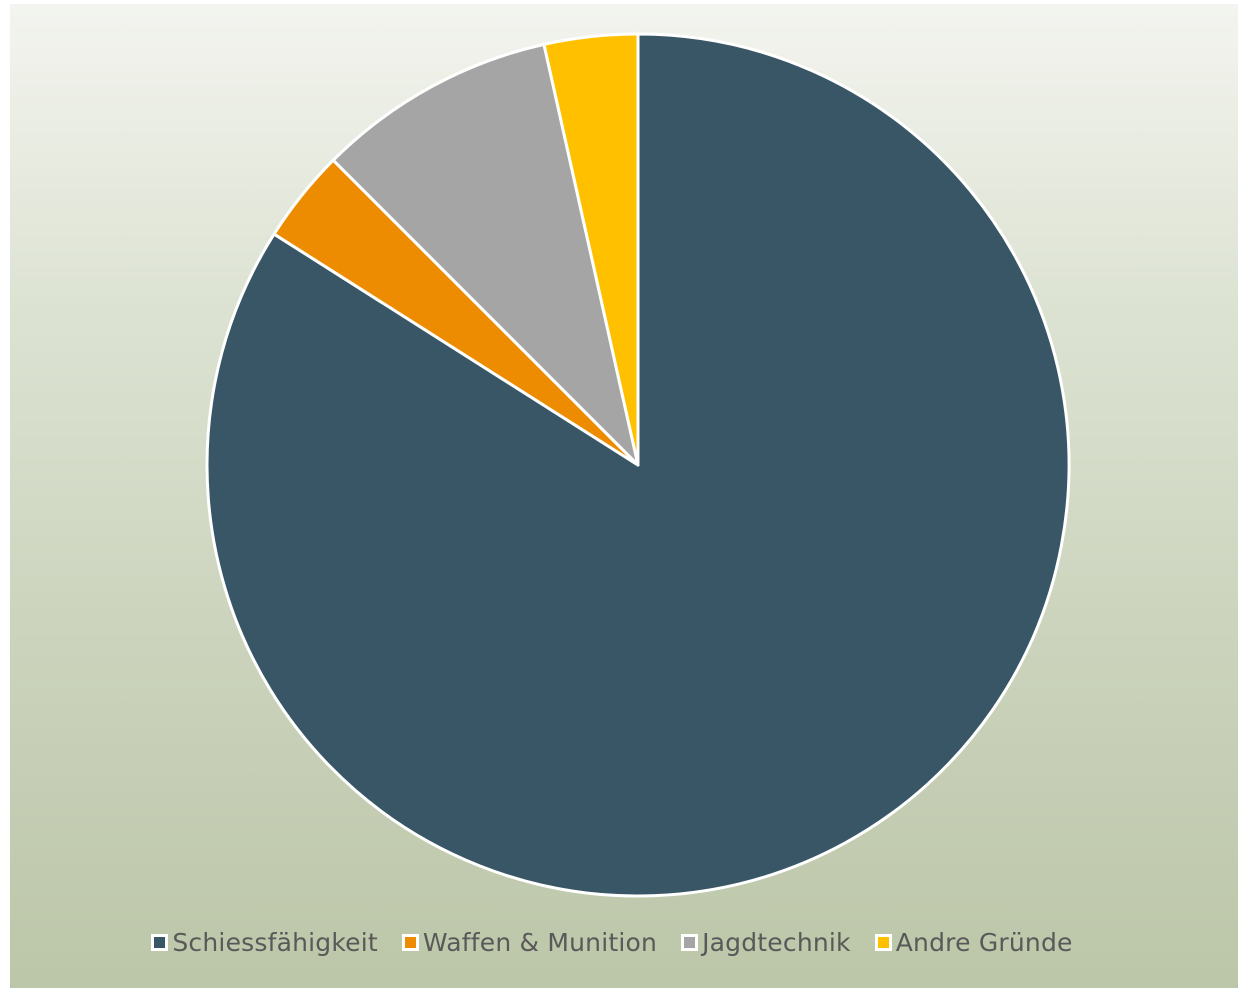 The height and width of the screenshot is (992, 1250). Describe the element at coordinates (984, 942) in the screenshot. I see `legend-label: Andre Gründe` at that location.